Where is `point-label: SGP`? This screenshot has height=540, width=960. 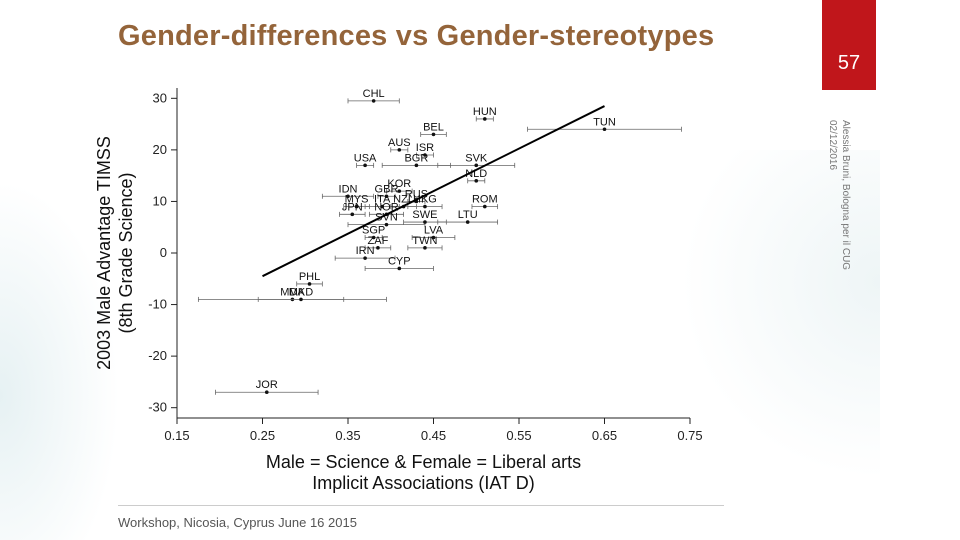 point-label: SGP is located at coordinates (373, 231).